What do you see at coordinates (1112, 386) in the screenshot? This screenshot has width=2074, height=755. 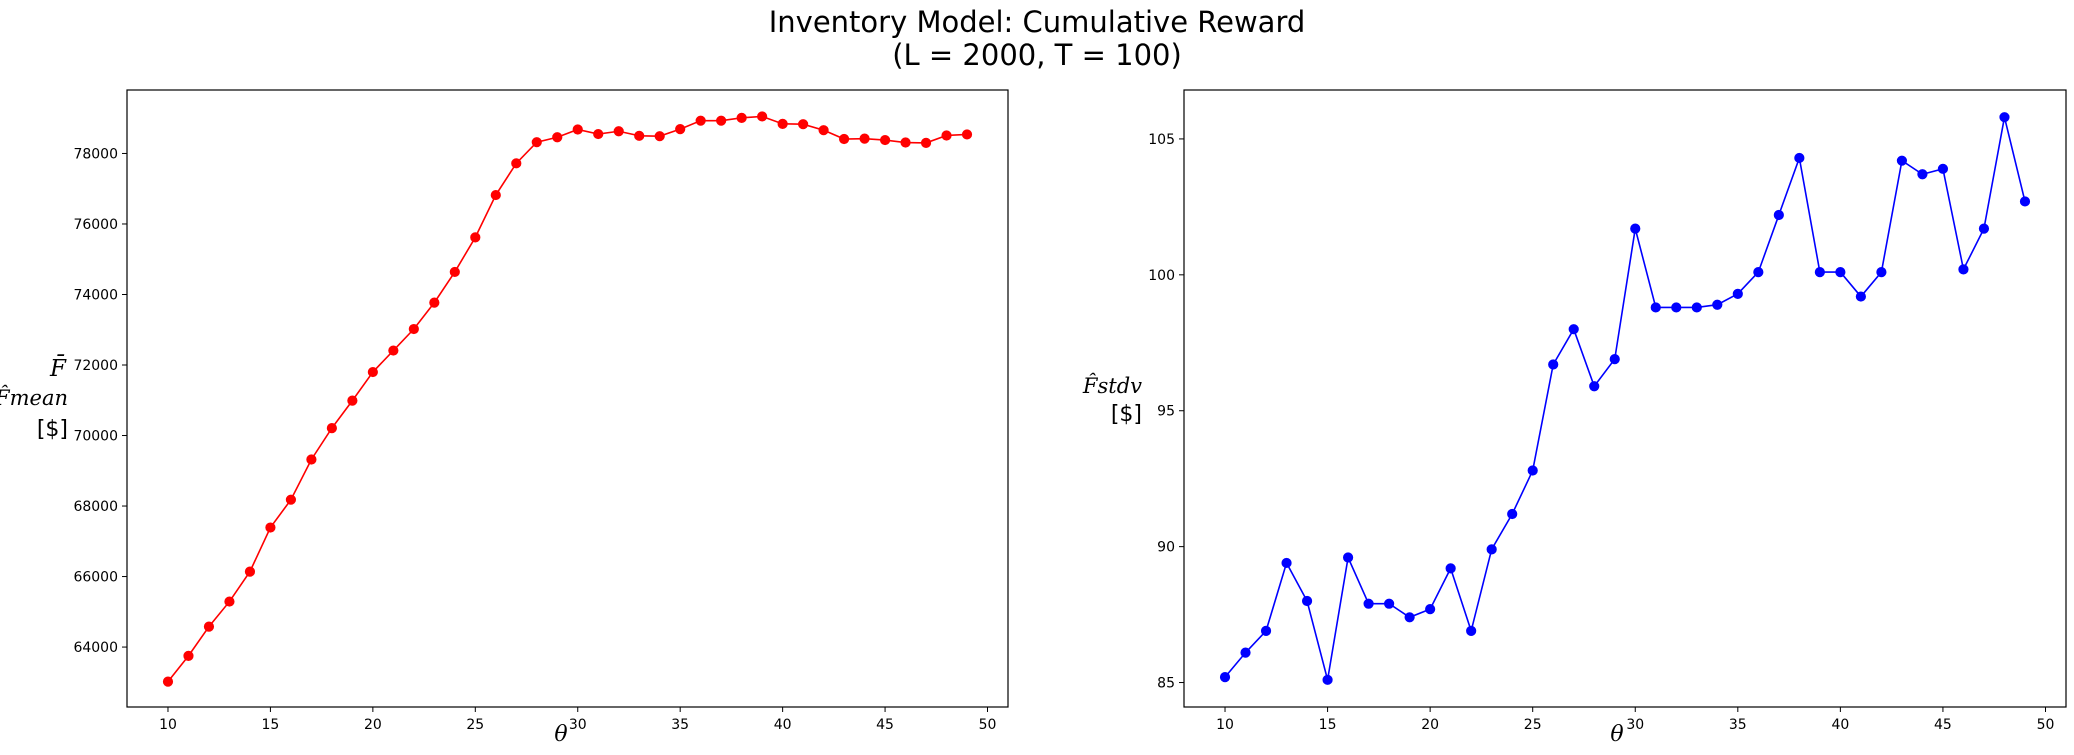 I see `stdv-reward-y-label-line-1: F̂stdv` at bounding box center [1112, 386].